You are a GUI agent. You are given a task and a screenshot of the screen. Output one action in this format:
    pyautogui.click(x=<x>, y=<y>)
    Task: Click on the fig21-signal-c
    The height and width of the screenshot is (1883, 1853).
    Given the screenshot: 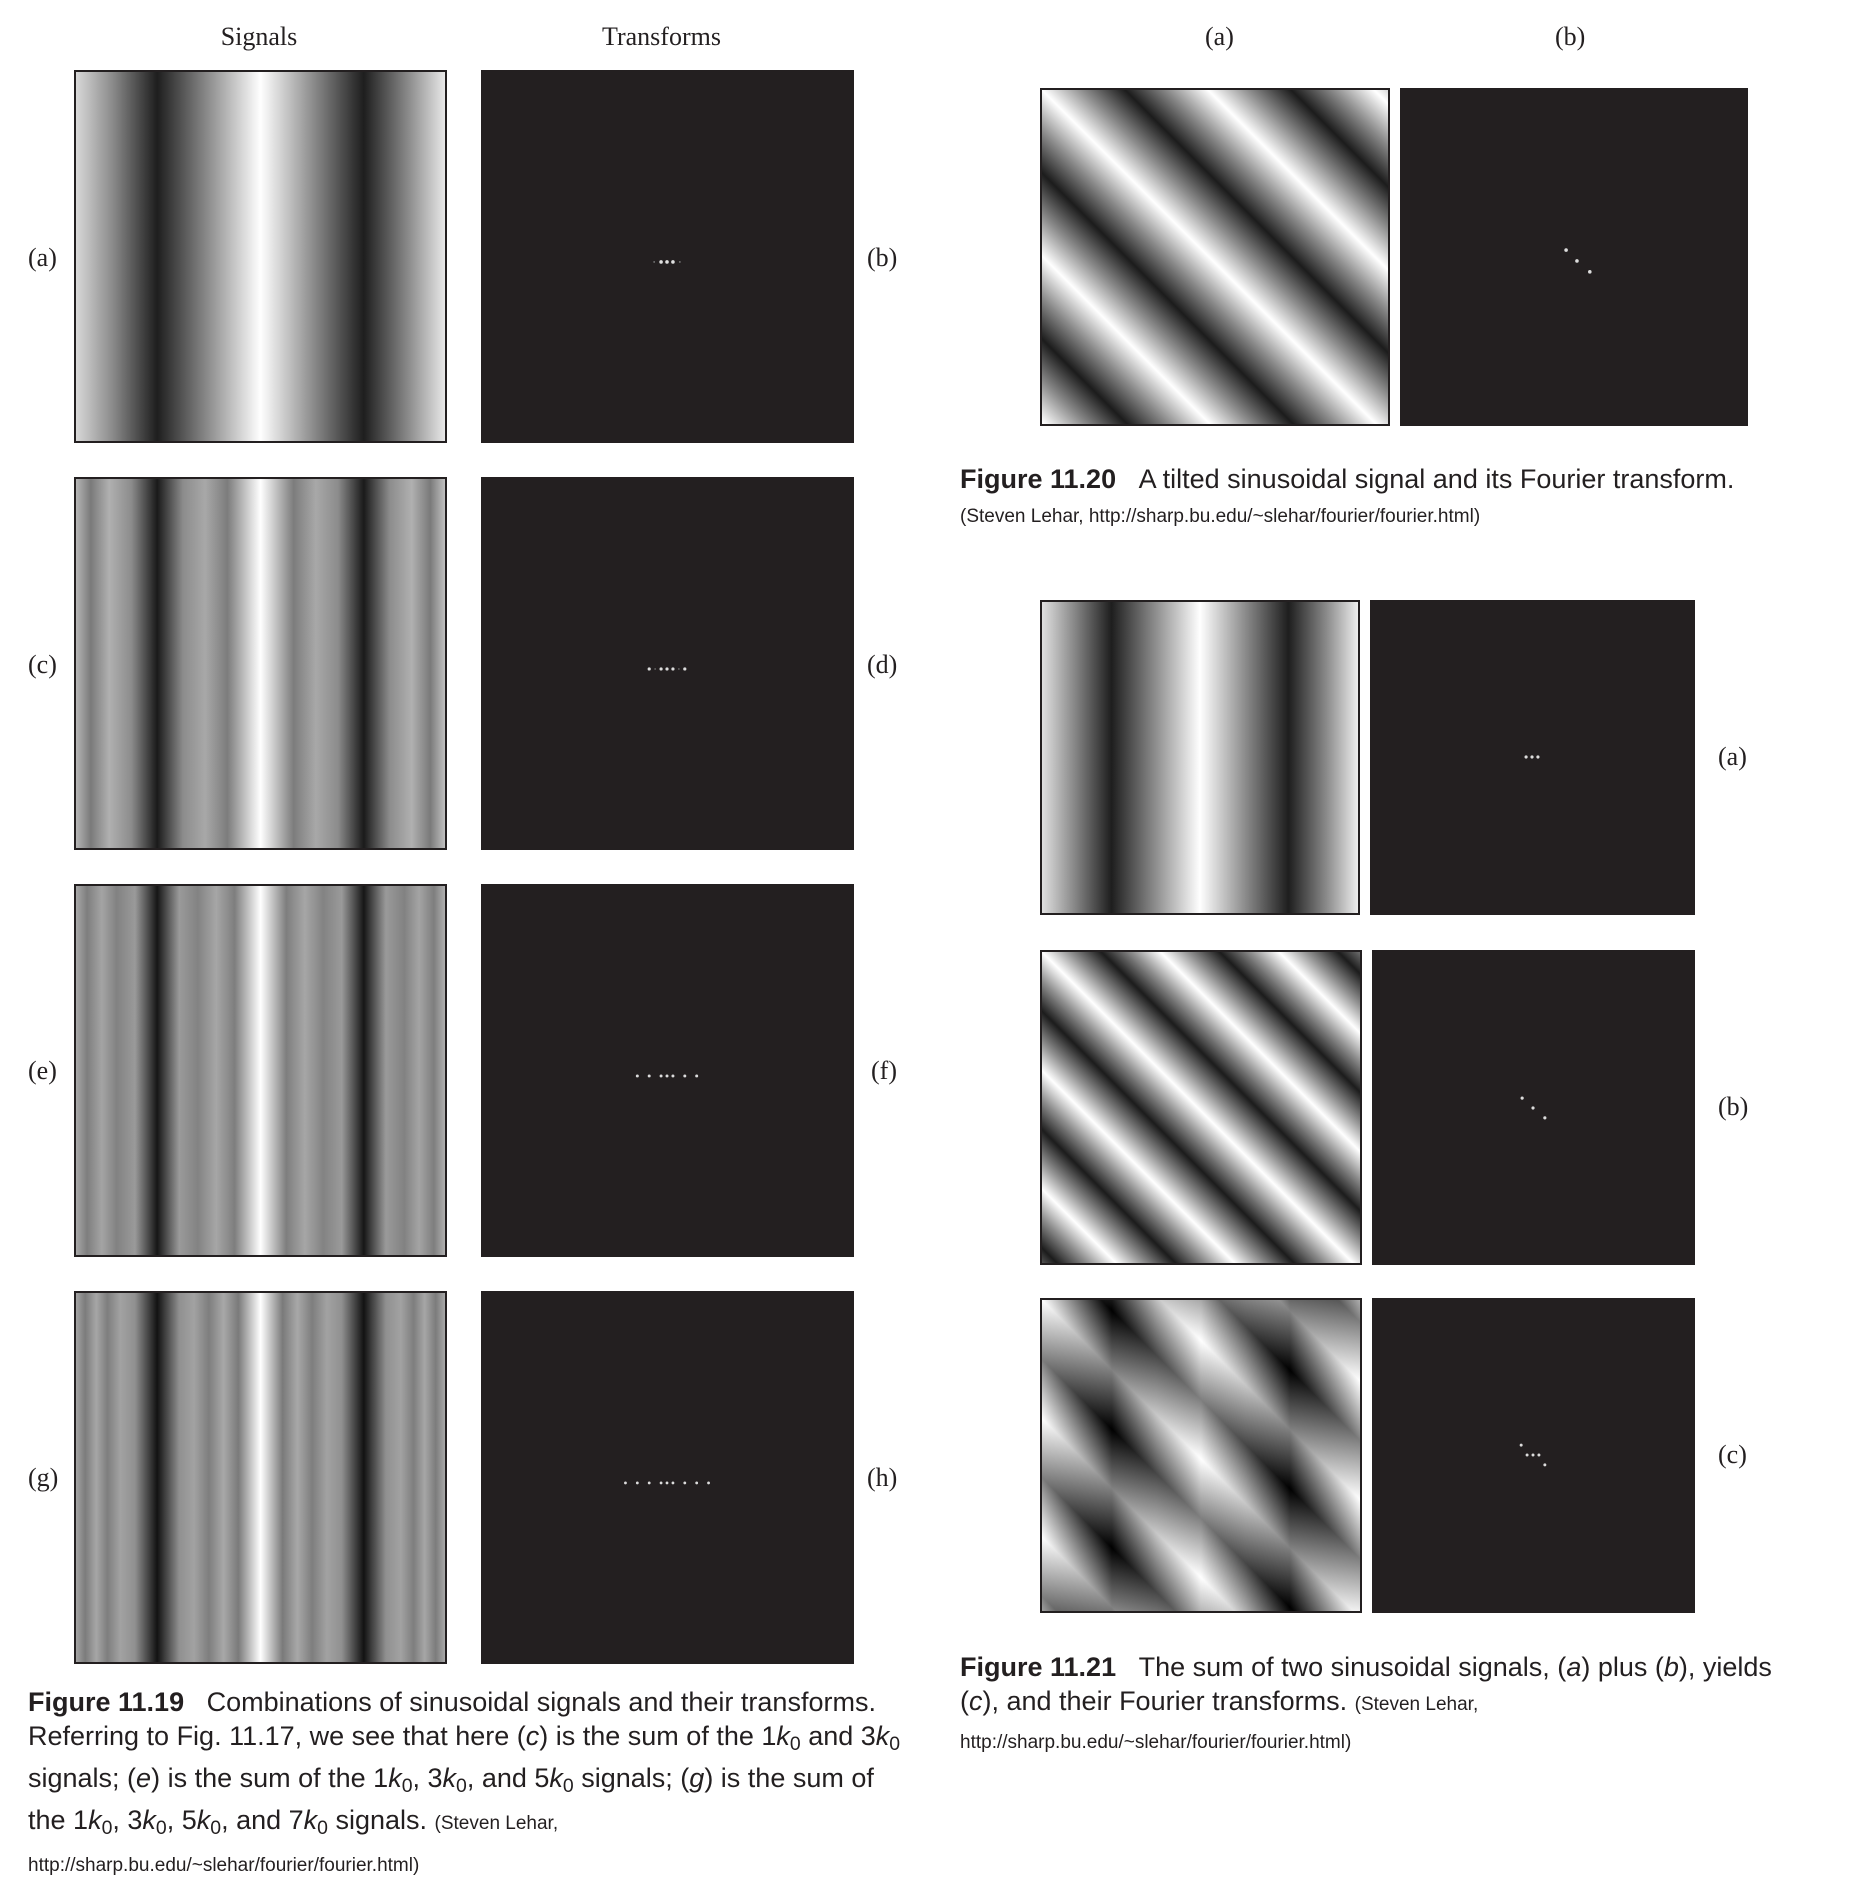 What is the action you would take?
    pyautogui.click(x=1201, y=1455)
    